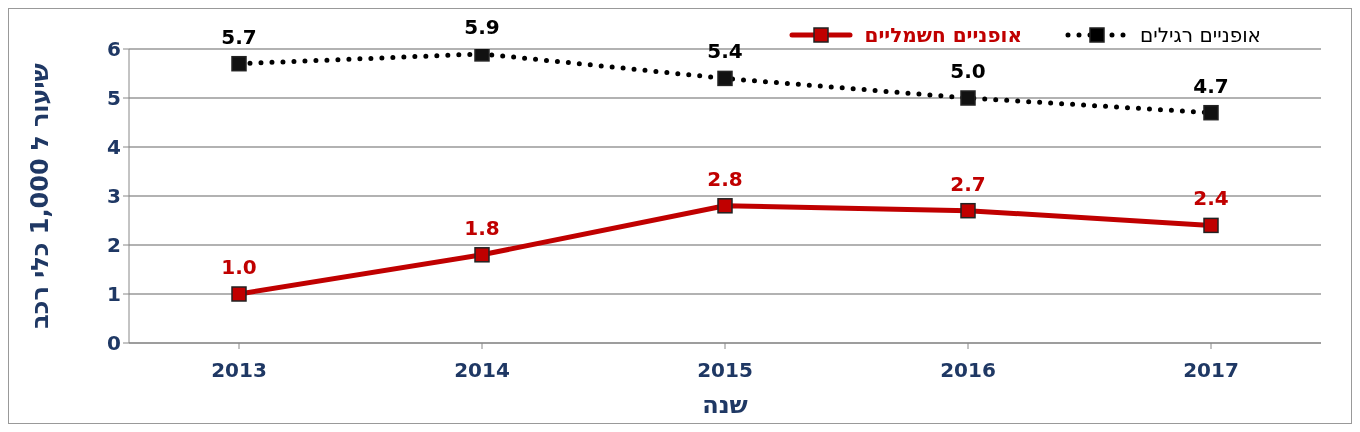  Describe the element at coordinates (968, 71) in the screenshot. I see `data-label: 5.0` at that location.